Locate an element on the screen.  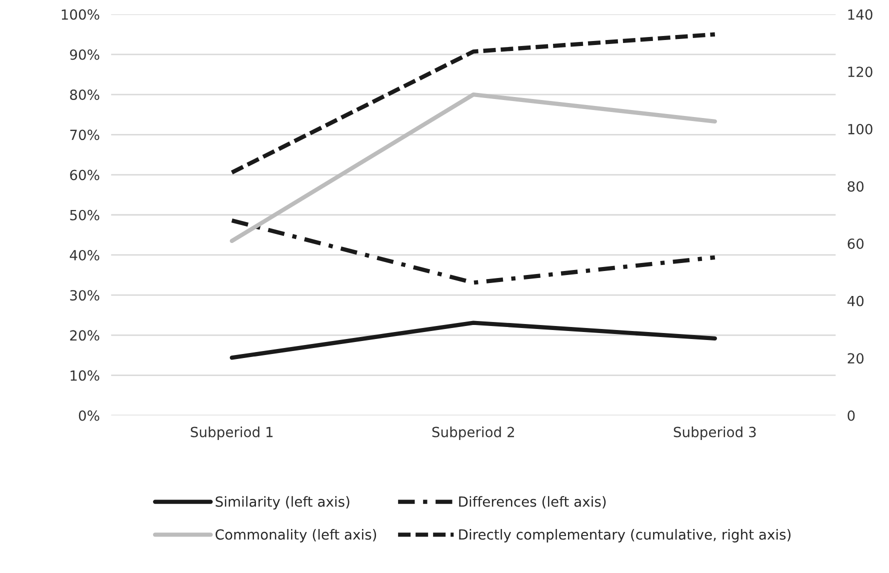
y2-tick-label: 120 is located at coordinates (860, 72).